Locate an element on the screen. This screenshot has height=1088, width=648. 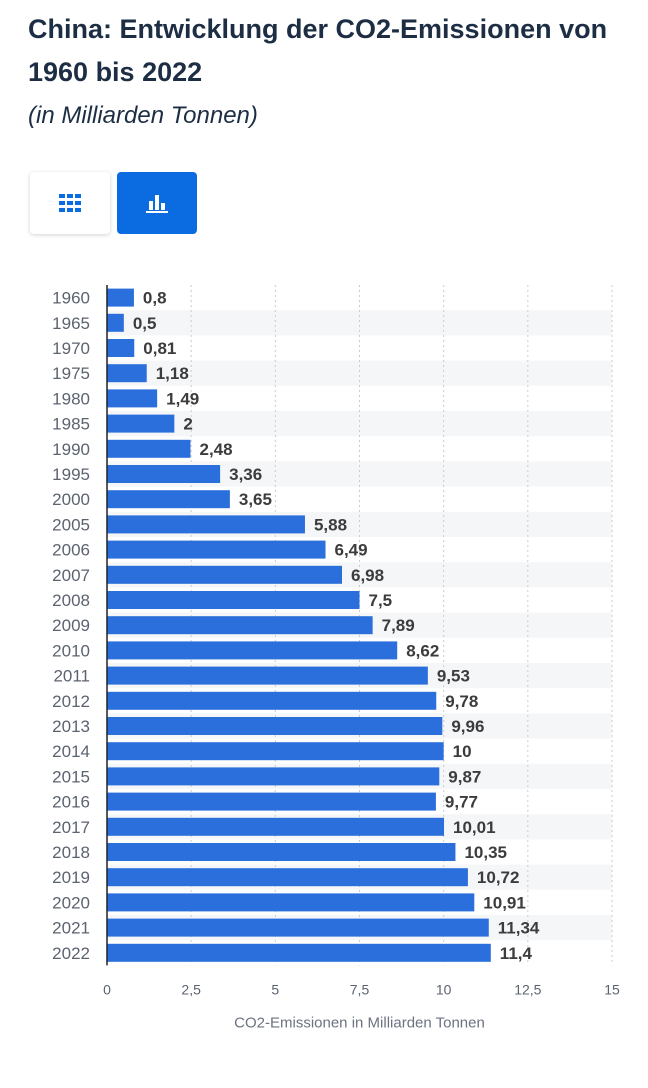
category-label: 2017 is located at coordinates (71, 827).